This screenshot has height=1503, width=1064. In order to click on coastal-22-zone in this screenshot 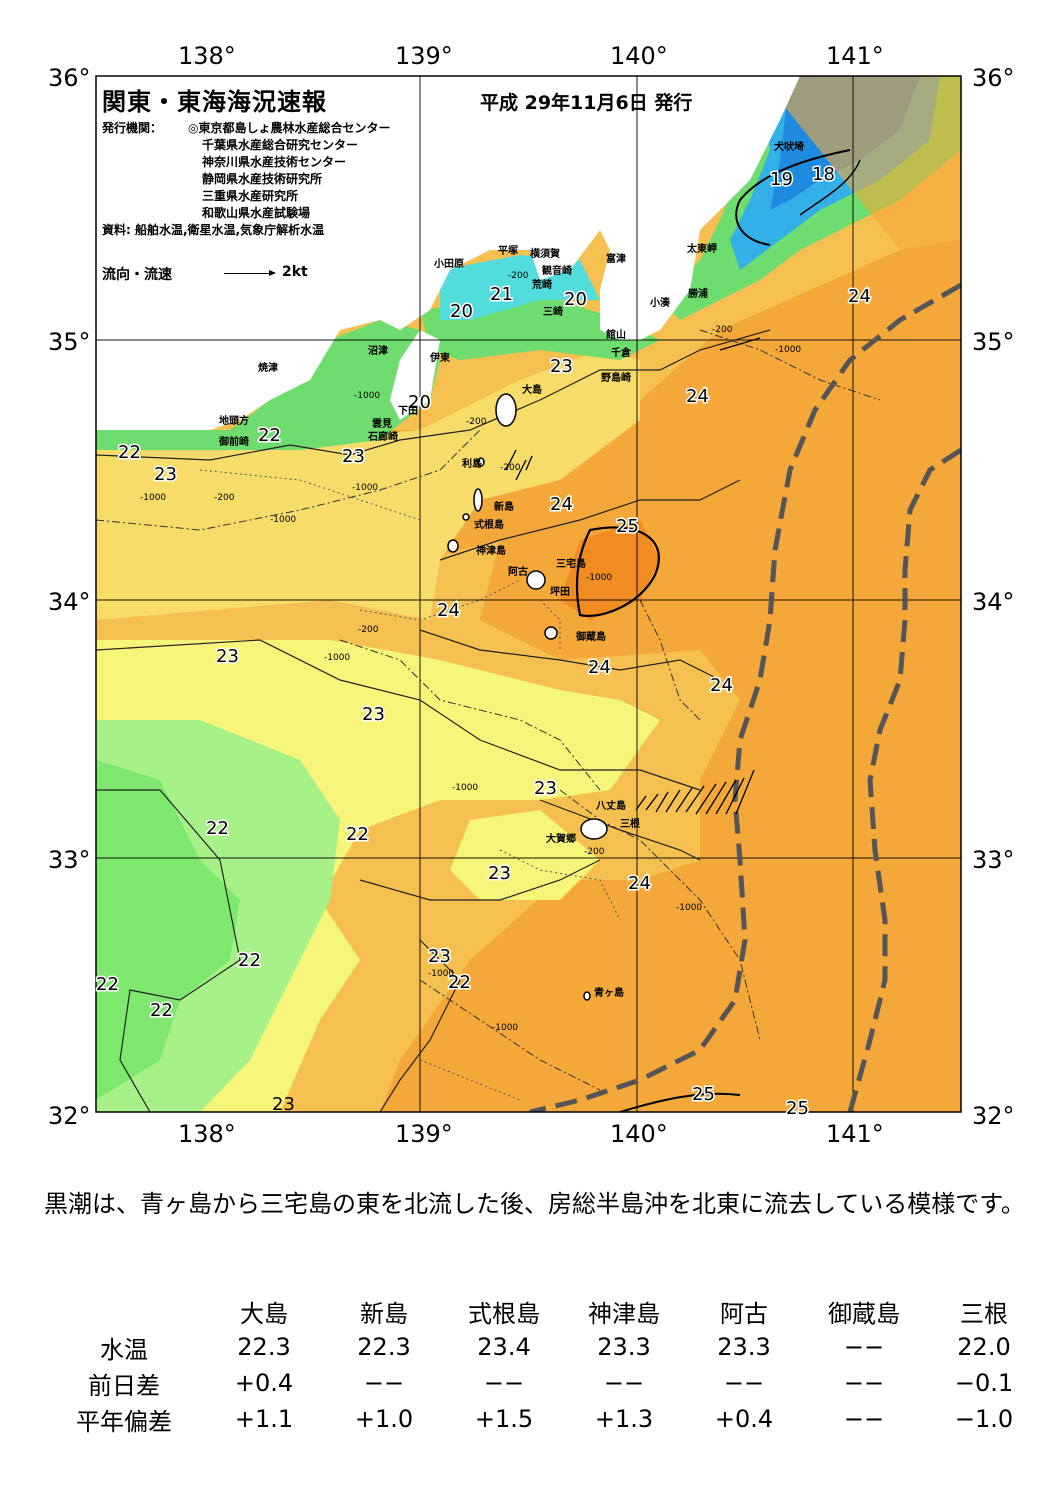, I will do `click(268, 385)`.